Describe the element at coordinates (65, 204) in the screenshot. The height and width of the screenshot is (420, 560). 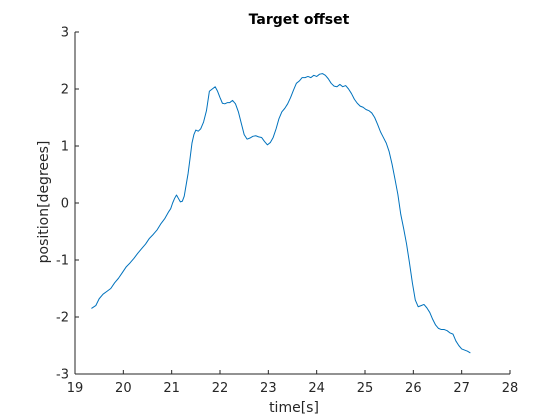
I see `y-tick-label: 0` at that location.